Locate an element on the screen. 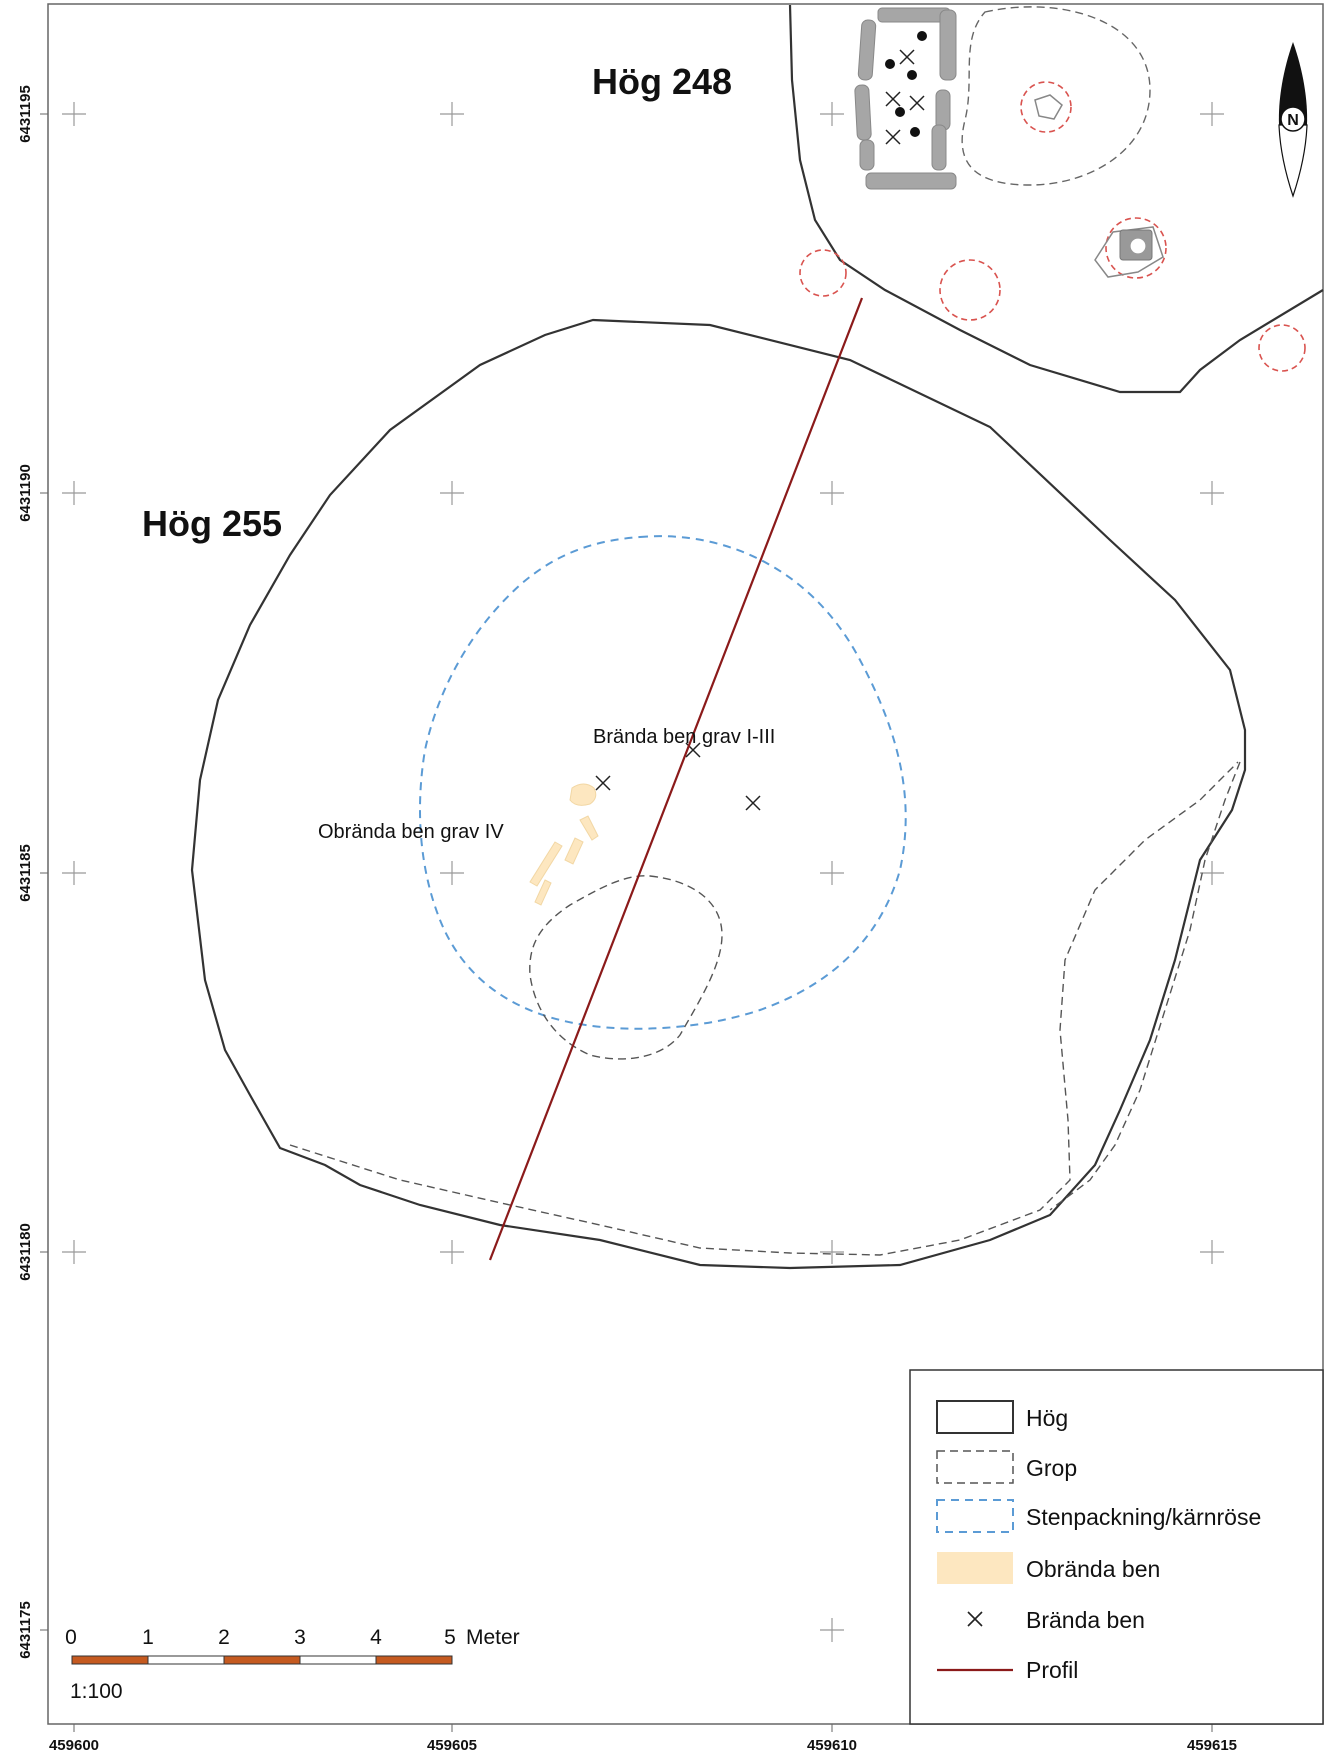 The image size is (1325, 1756). y-tick-label: 6431175 is located at coordinates (25, 1630).